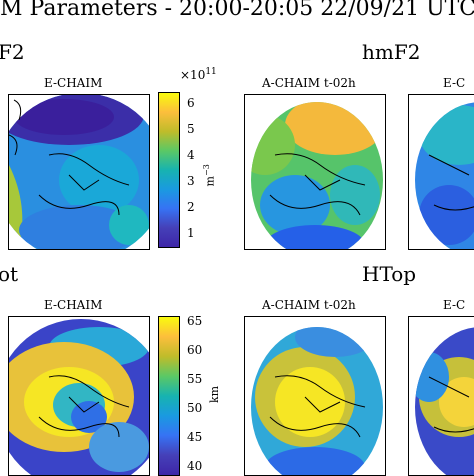  I want to click on row2-panel3-map, so click(441, 396).